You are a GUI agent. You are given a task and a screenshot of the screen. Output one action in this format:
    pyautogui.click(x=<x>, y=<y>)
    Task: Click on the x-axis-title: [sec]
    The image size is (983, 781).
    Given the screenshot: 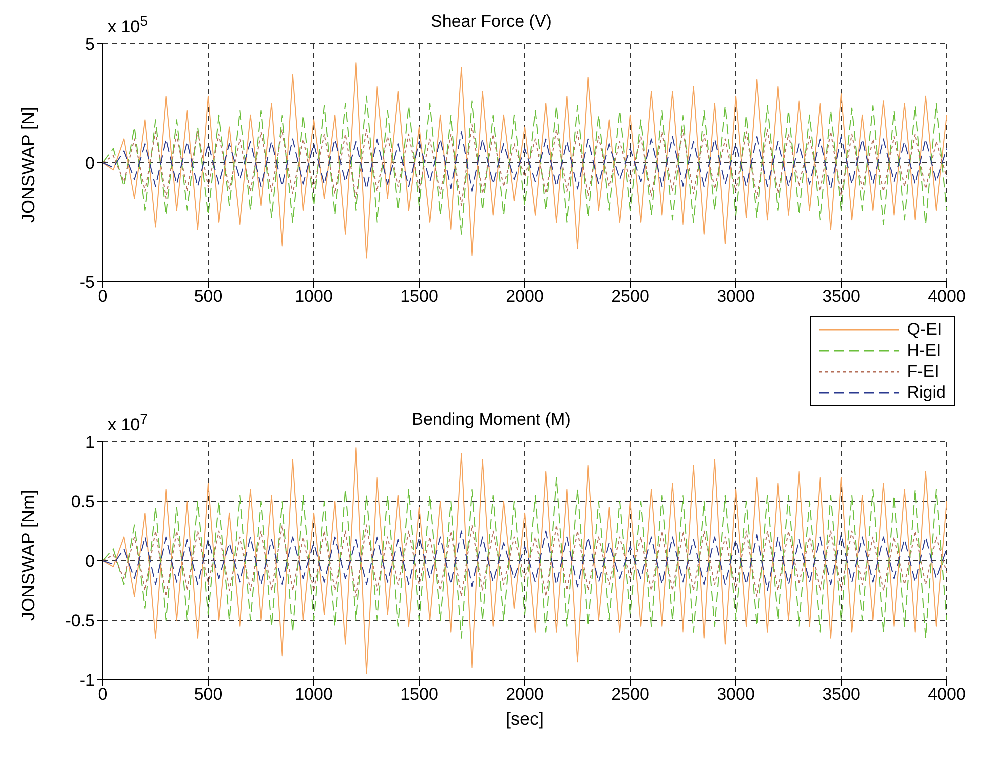 What is the action you would take?
    pyautogui.click(x=525, y=719)
    